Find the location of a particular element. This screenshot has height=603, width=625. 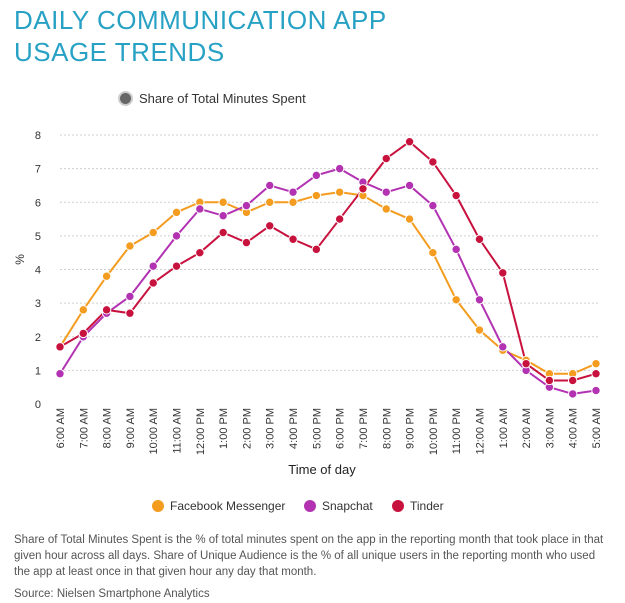

x-tick-label: 1:00 PM is located at coordinates (224, 428).